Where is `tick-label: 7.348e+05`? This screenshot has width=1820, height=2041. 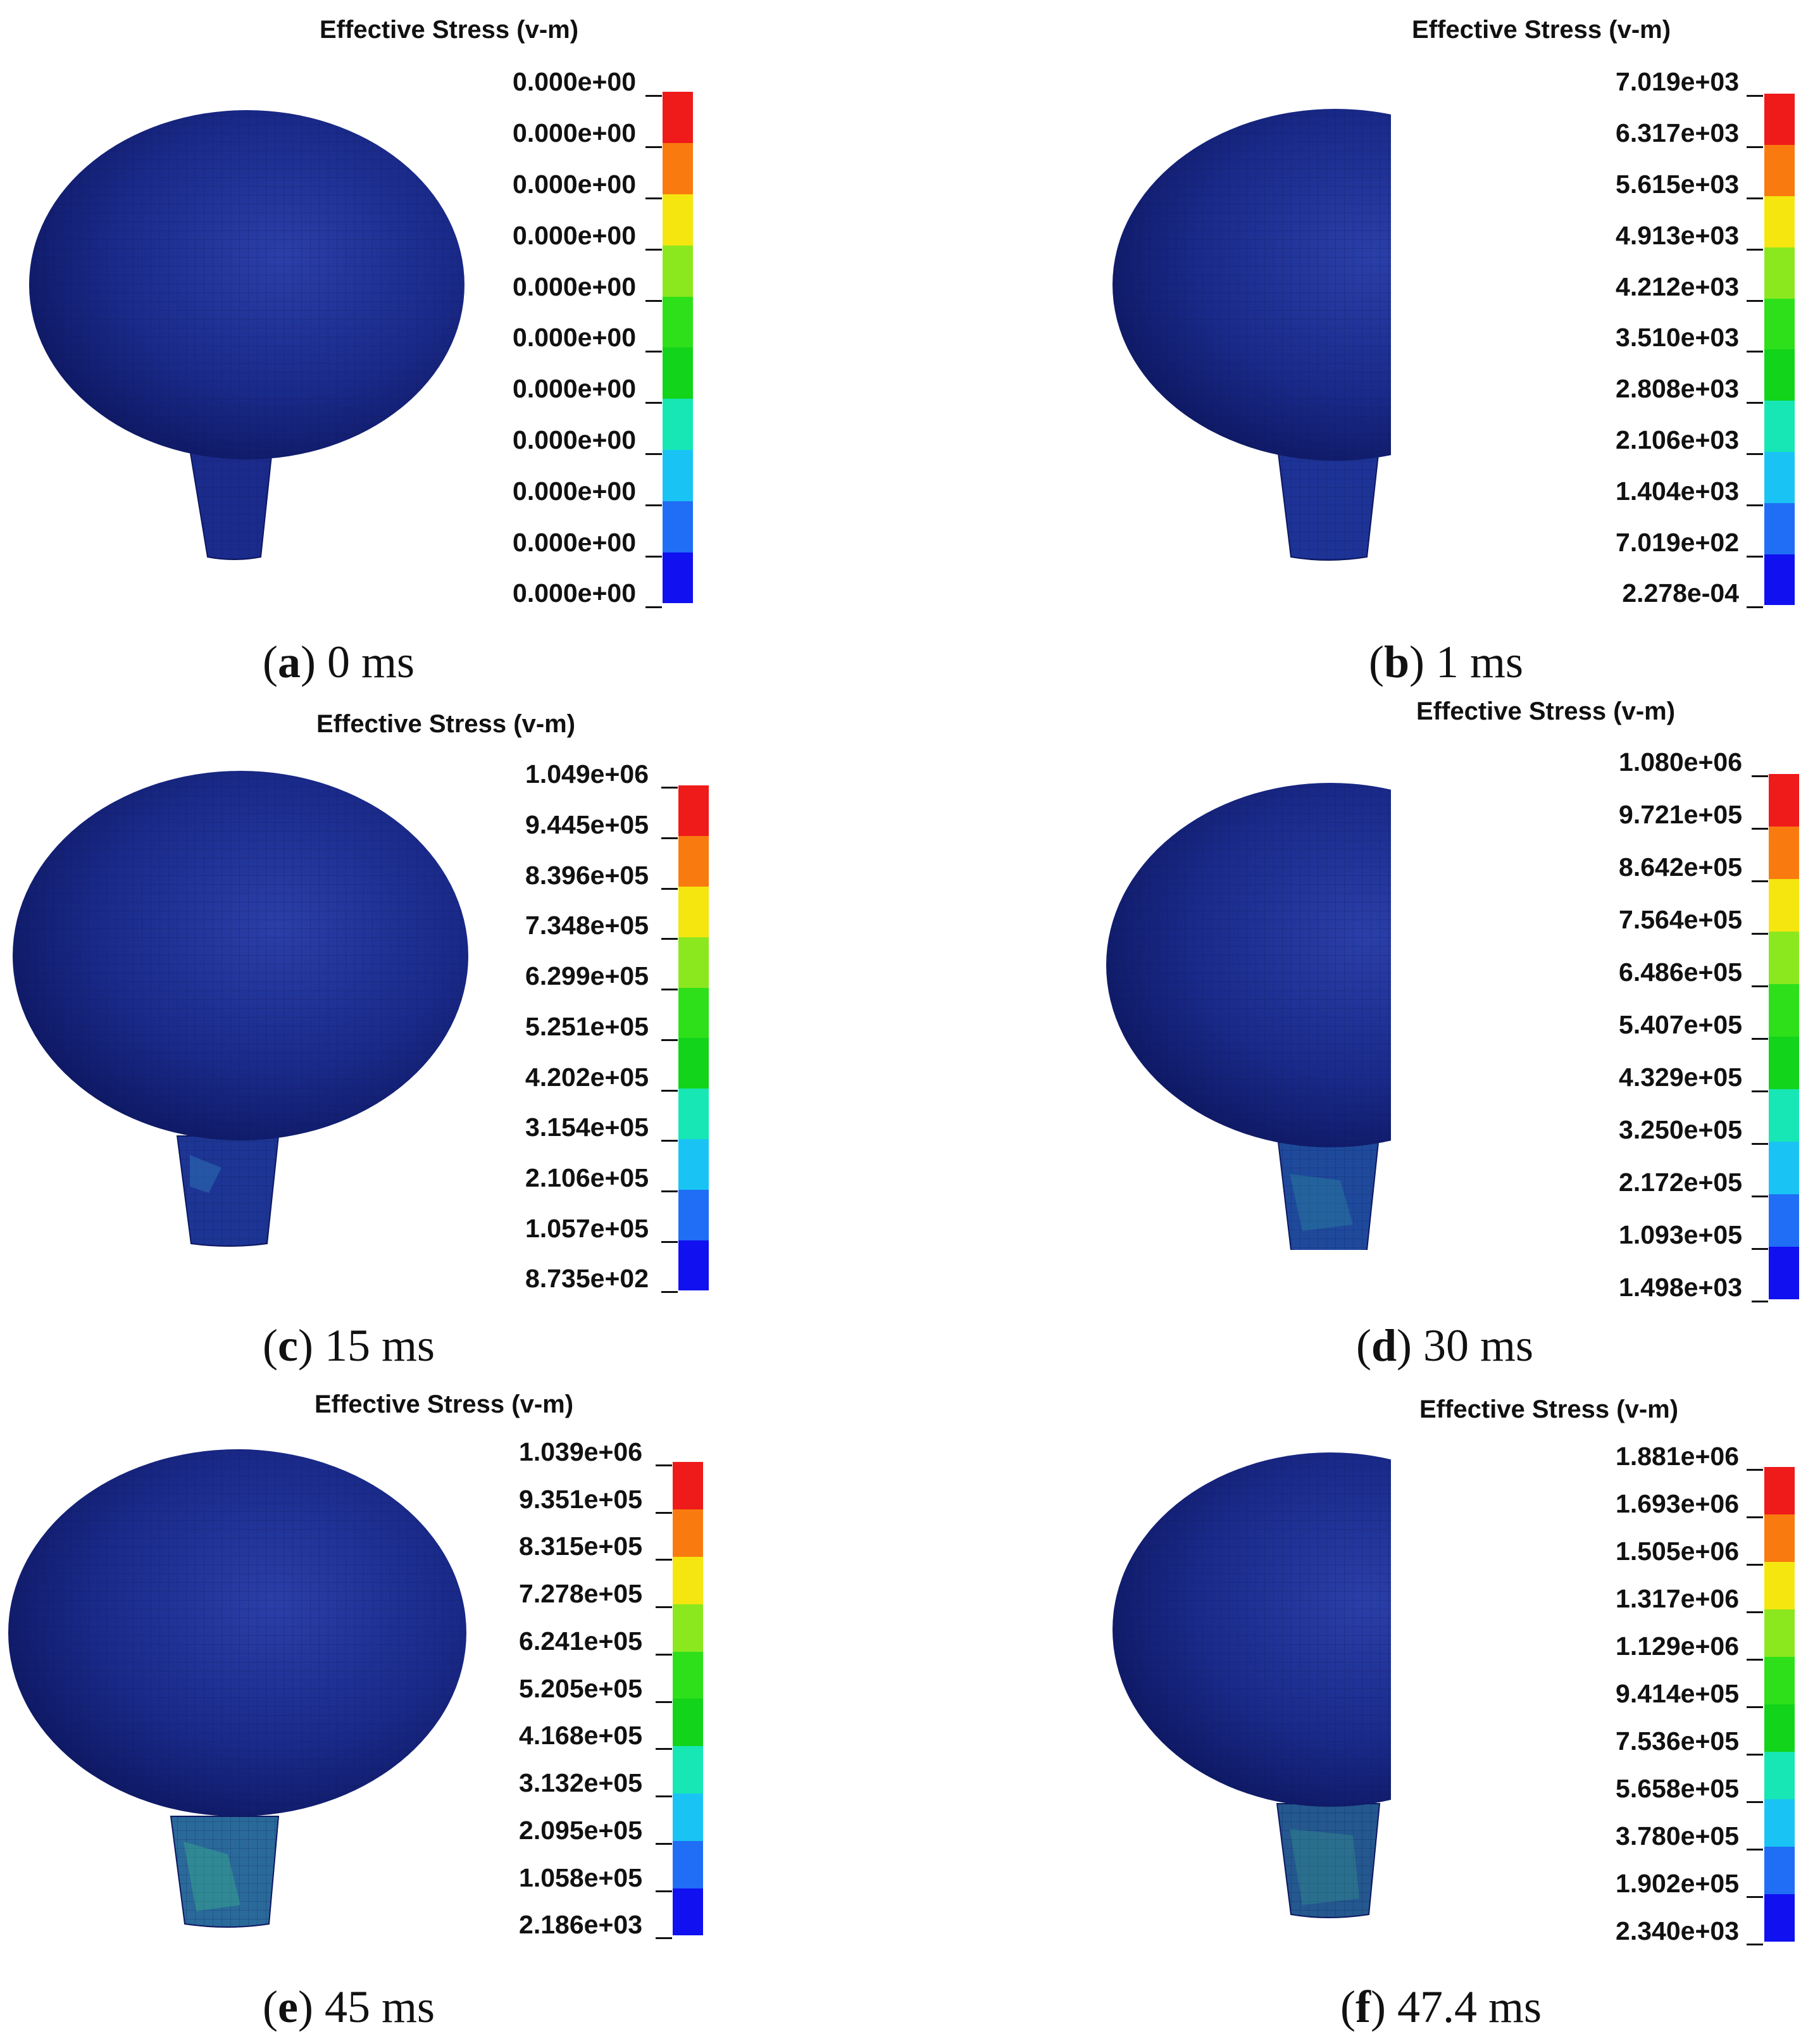 tick-label: 7.348e+05 is located at coordinates (587, 925).